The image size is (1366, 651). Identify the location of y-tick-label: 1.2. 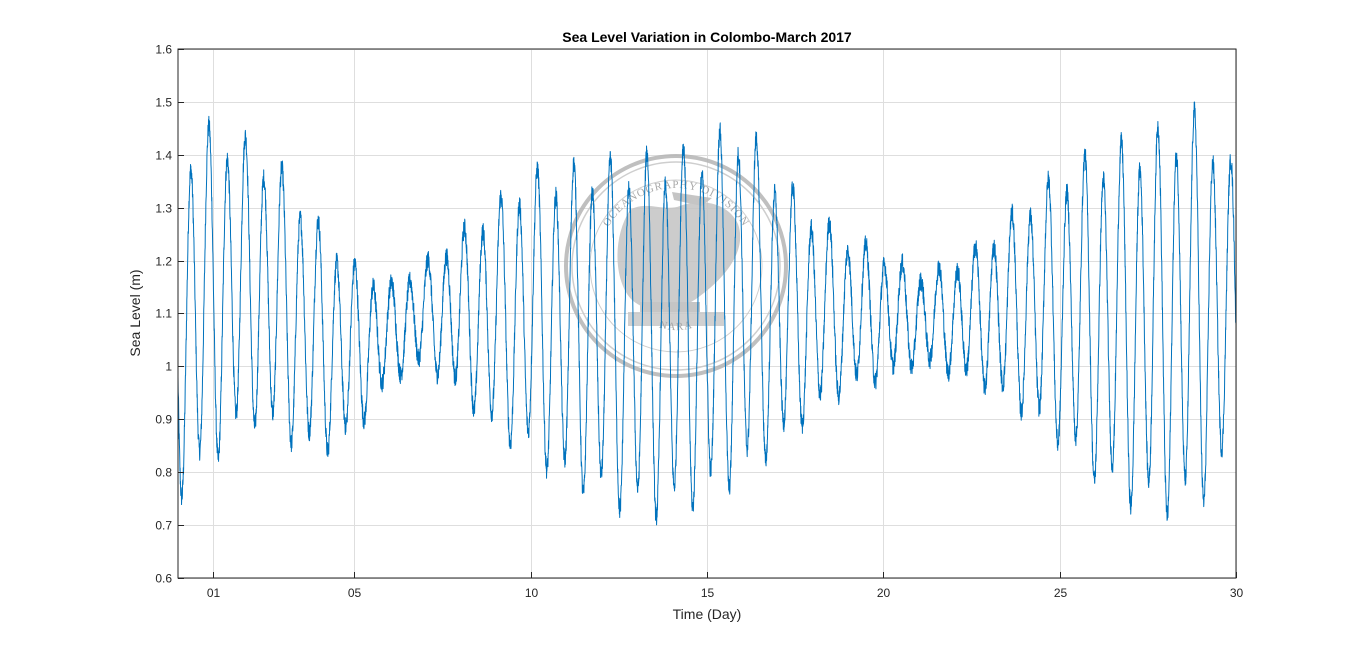
(163, 262).